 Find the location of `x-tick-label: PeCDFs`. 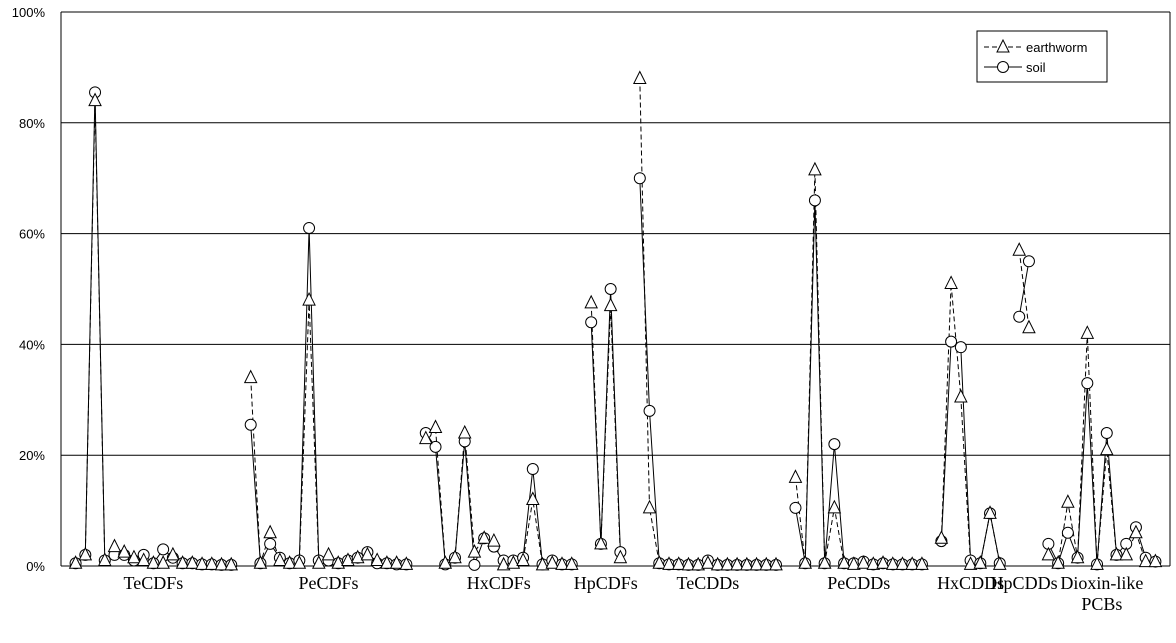

x-tick-label: PeCDFs is located at coordinates (329, 583).